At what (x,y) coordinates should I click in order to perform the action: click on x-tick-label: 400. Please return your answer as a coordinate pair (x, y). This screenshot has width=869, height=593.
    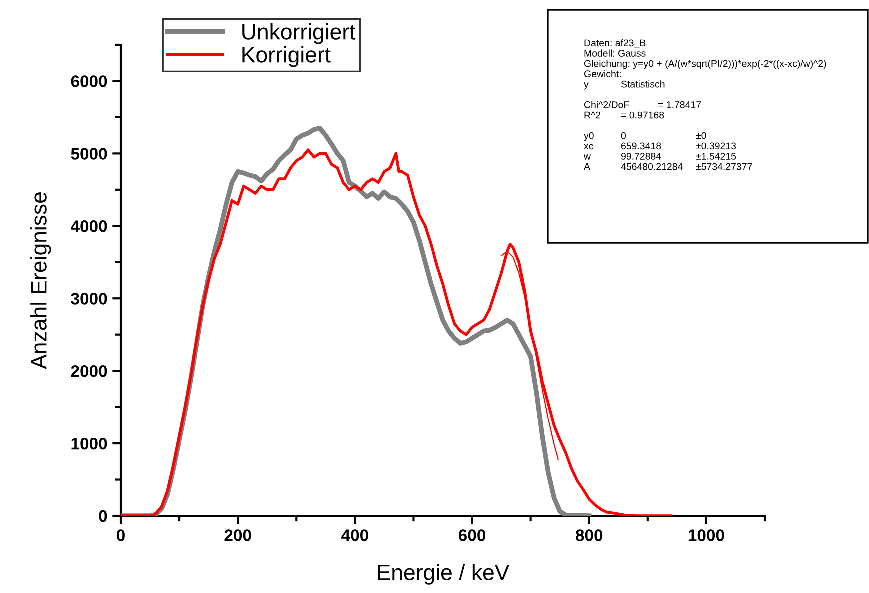
    Looking at the image, I should click on (355, 536).